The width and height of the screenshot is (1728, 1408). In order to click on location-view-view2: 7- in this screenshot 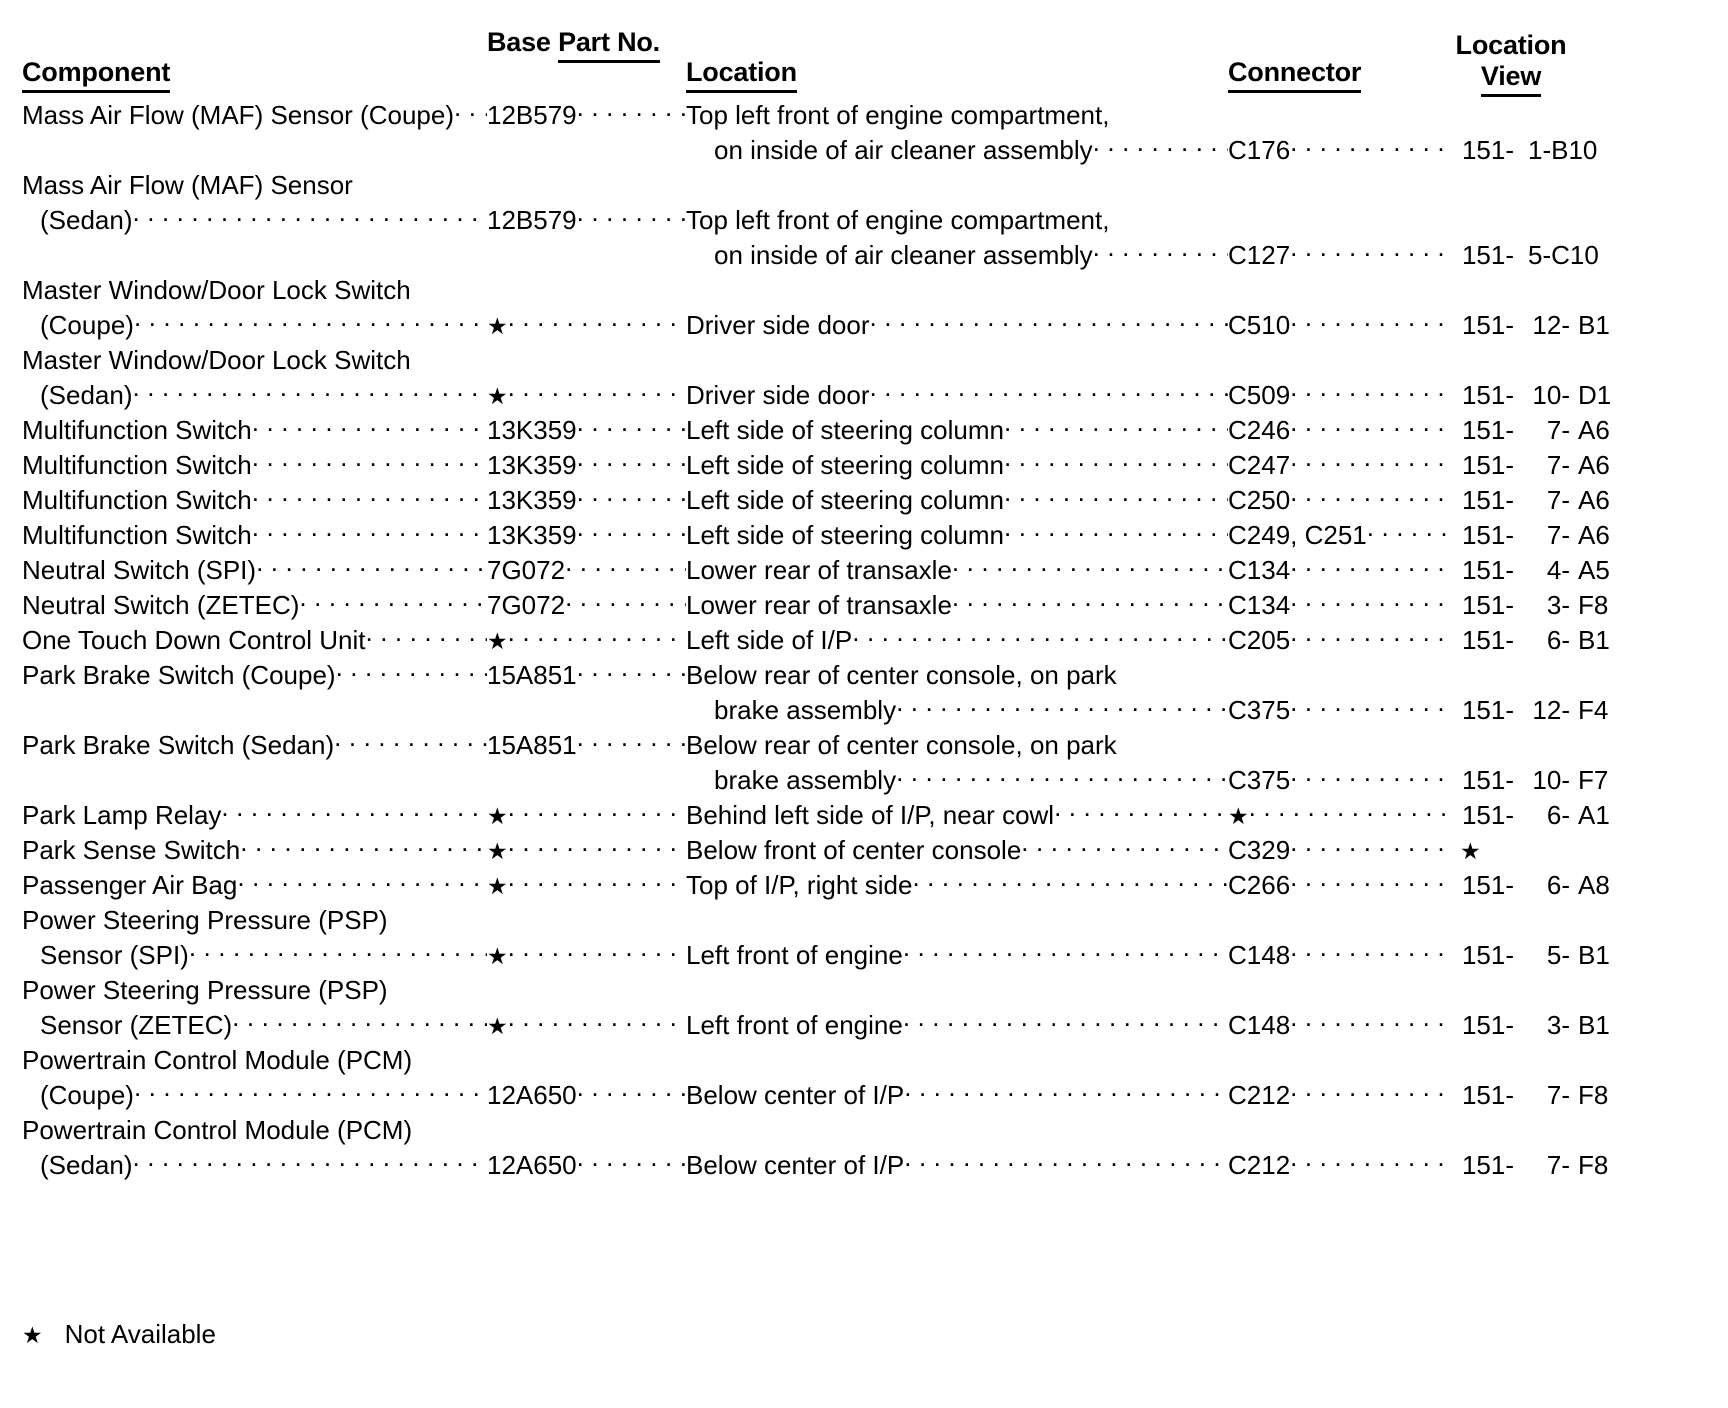, I will do `click(1558, 1095)`.